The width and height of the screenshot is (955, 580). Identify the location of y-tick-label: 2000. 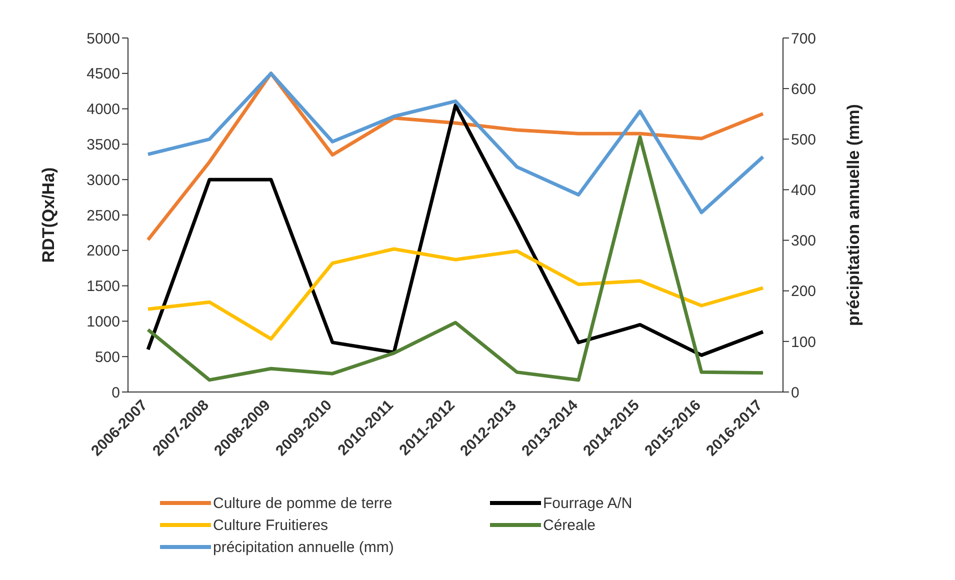
(103, 251).